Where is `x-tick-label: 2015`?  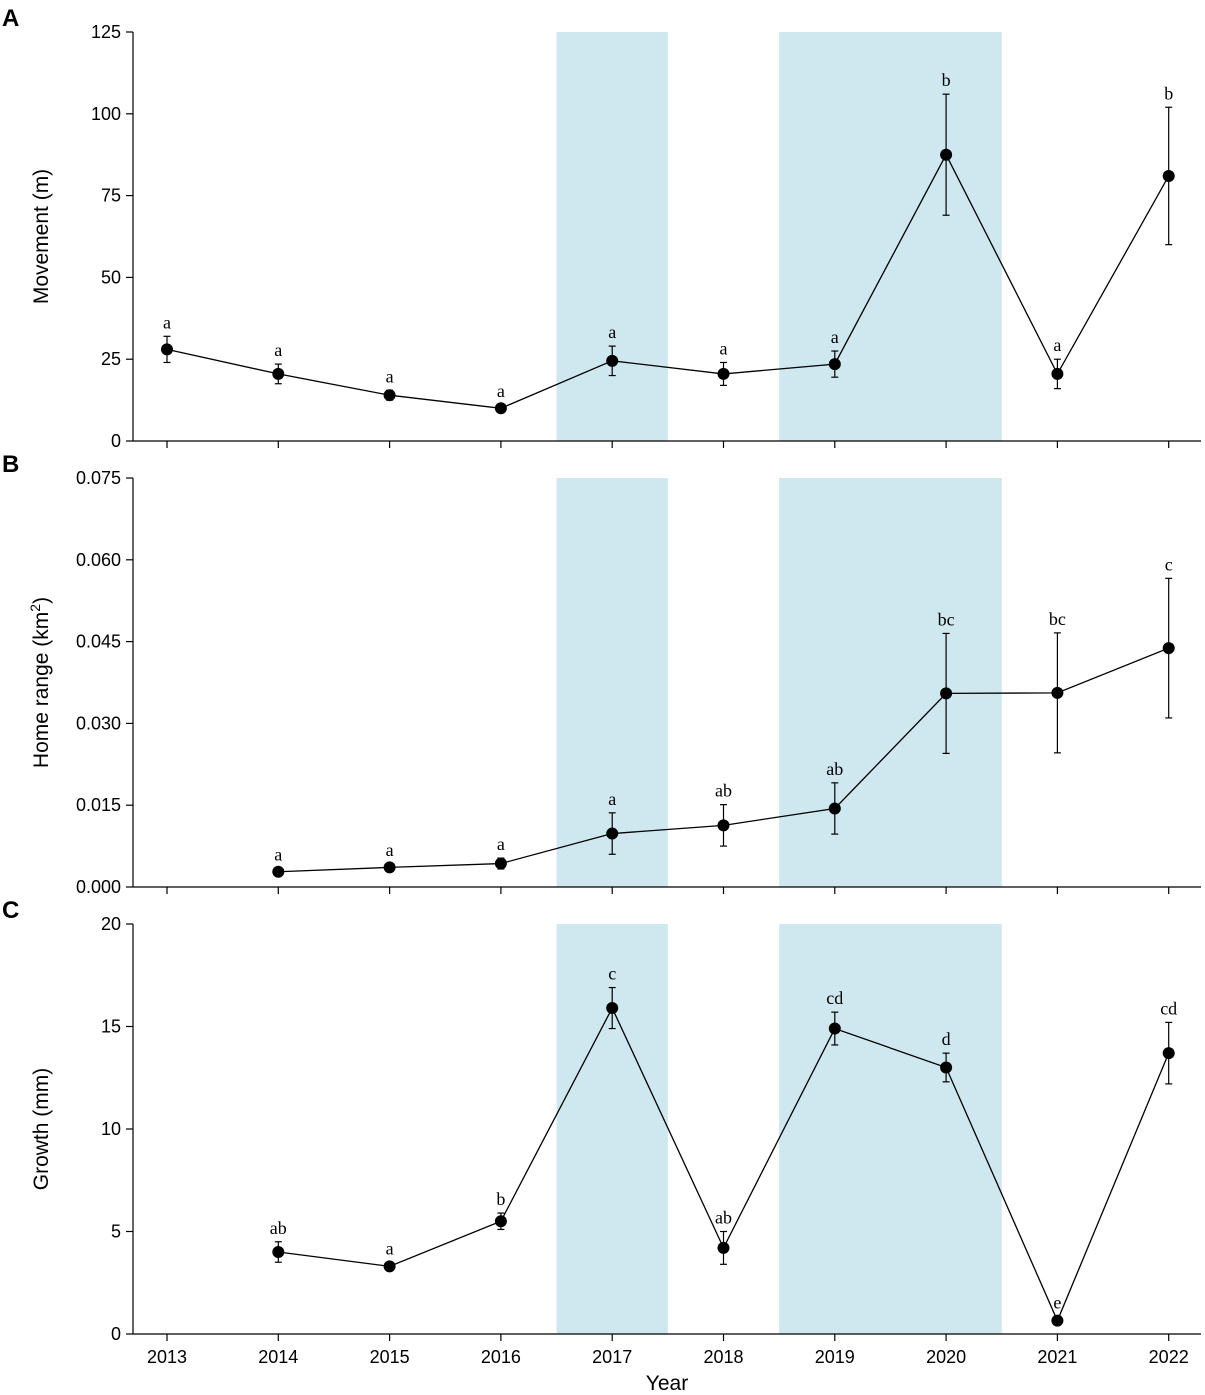
x-tick-label: 2015 is located at coordinates (390, 1357).